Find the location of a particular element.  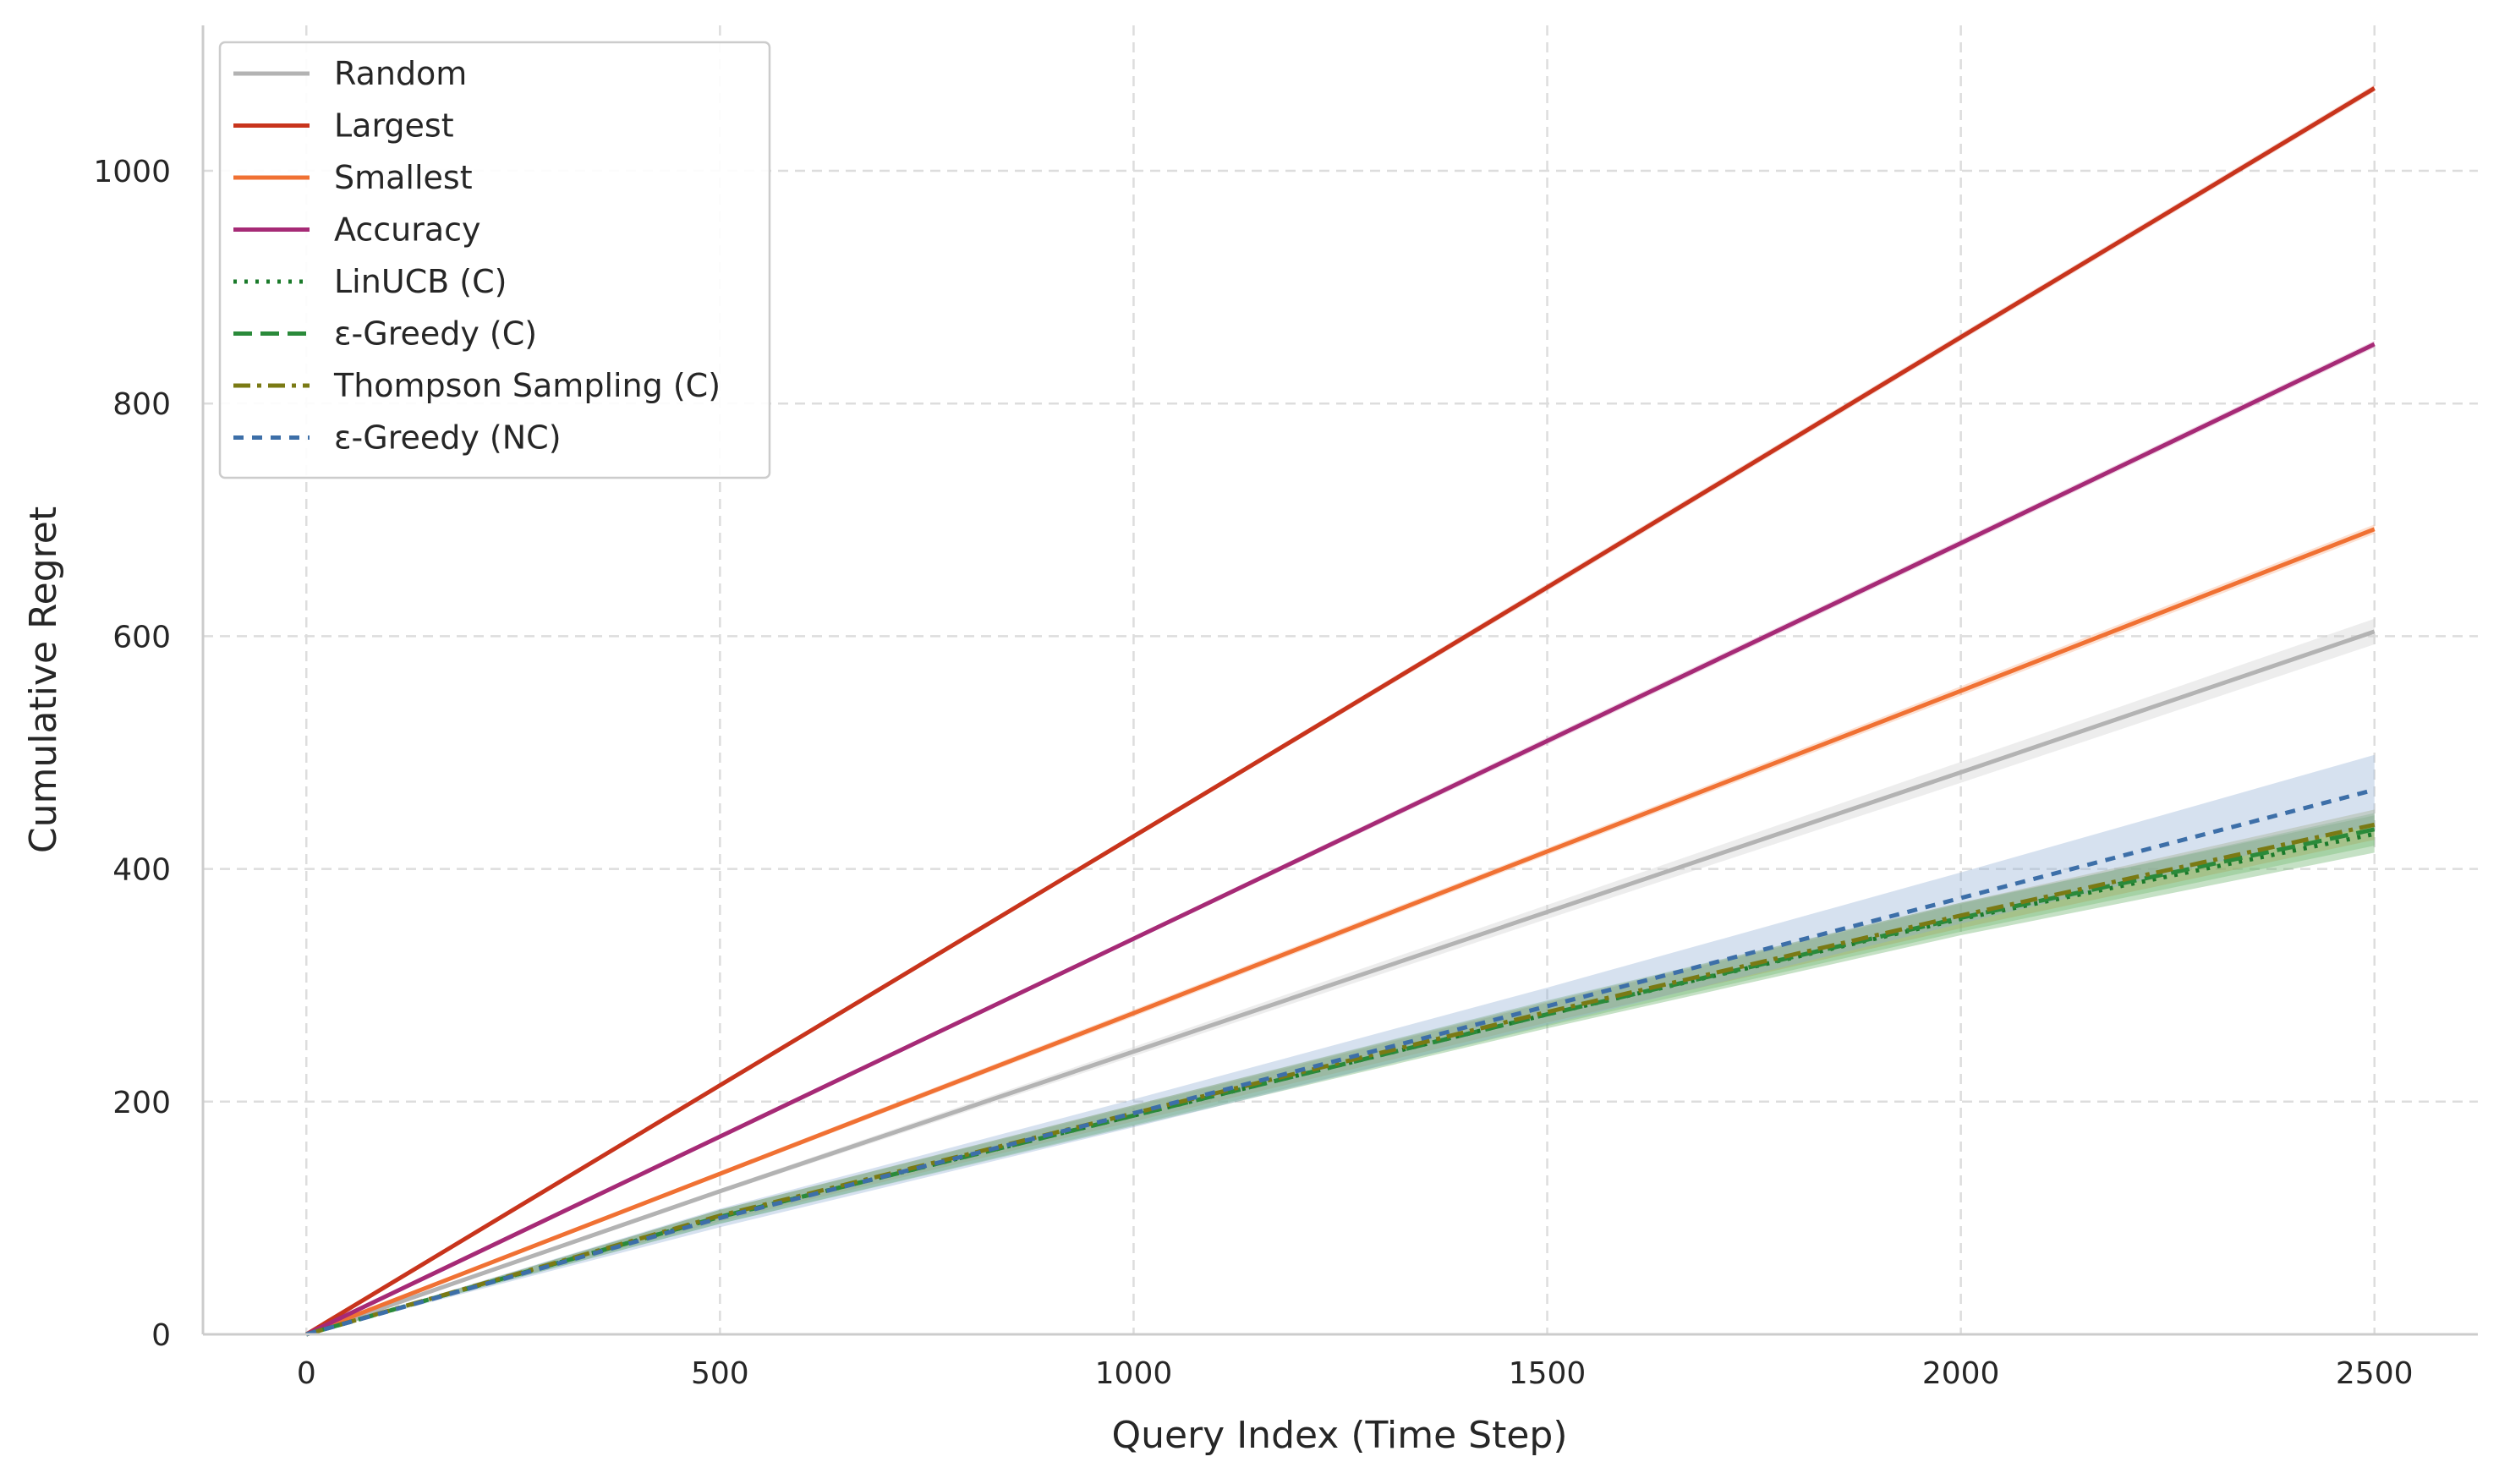

x-axis-title: Query Index (Time Step) is located at coordinates (1340, 1435).